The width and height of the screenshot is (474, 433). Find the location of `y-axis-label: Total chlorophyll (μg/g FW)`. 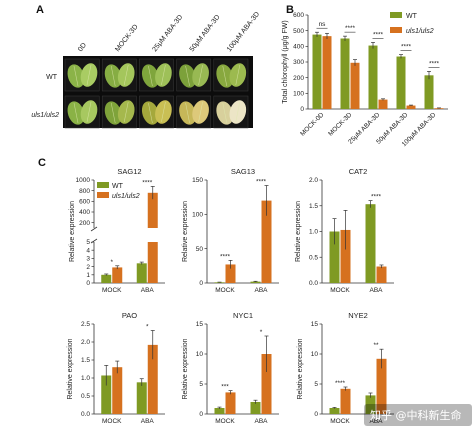

y-axis-label: Total chlorophyll (μg/g FW) is located at coordinates (285, 61).